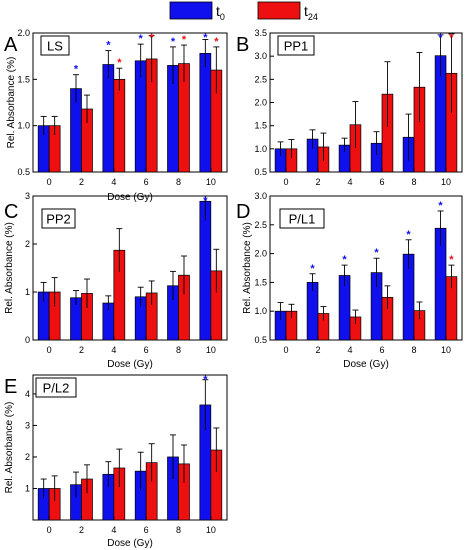 This screenshot has height=550, width=468. What do you see at coordinates (243, 11) in the screenshot?
I see `legend: t0 t24` at bounding box center [243, 11].